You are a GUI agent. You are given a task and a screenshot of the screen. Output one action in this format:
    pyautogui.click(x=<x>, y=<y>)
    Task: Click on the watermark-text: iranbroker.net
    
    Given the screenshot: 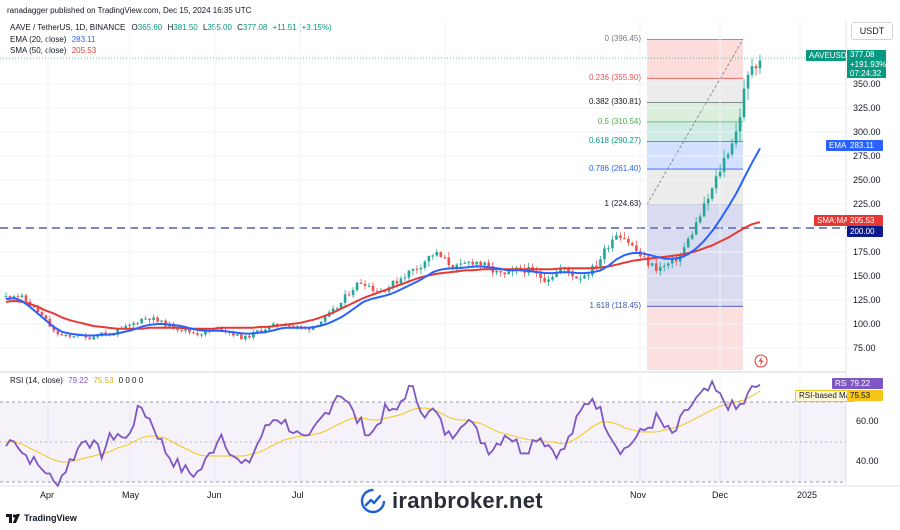 What is the action you would take?
    pyautogui.click(x=467, y=500)
    